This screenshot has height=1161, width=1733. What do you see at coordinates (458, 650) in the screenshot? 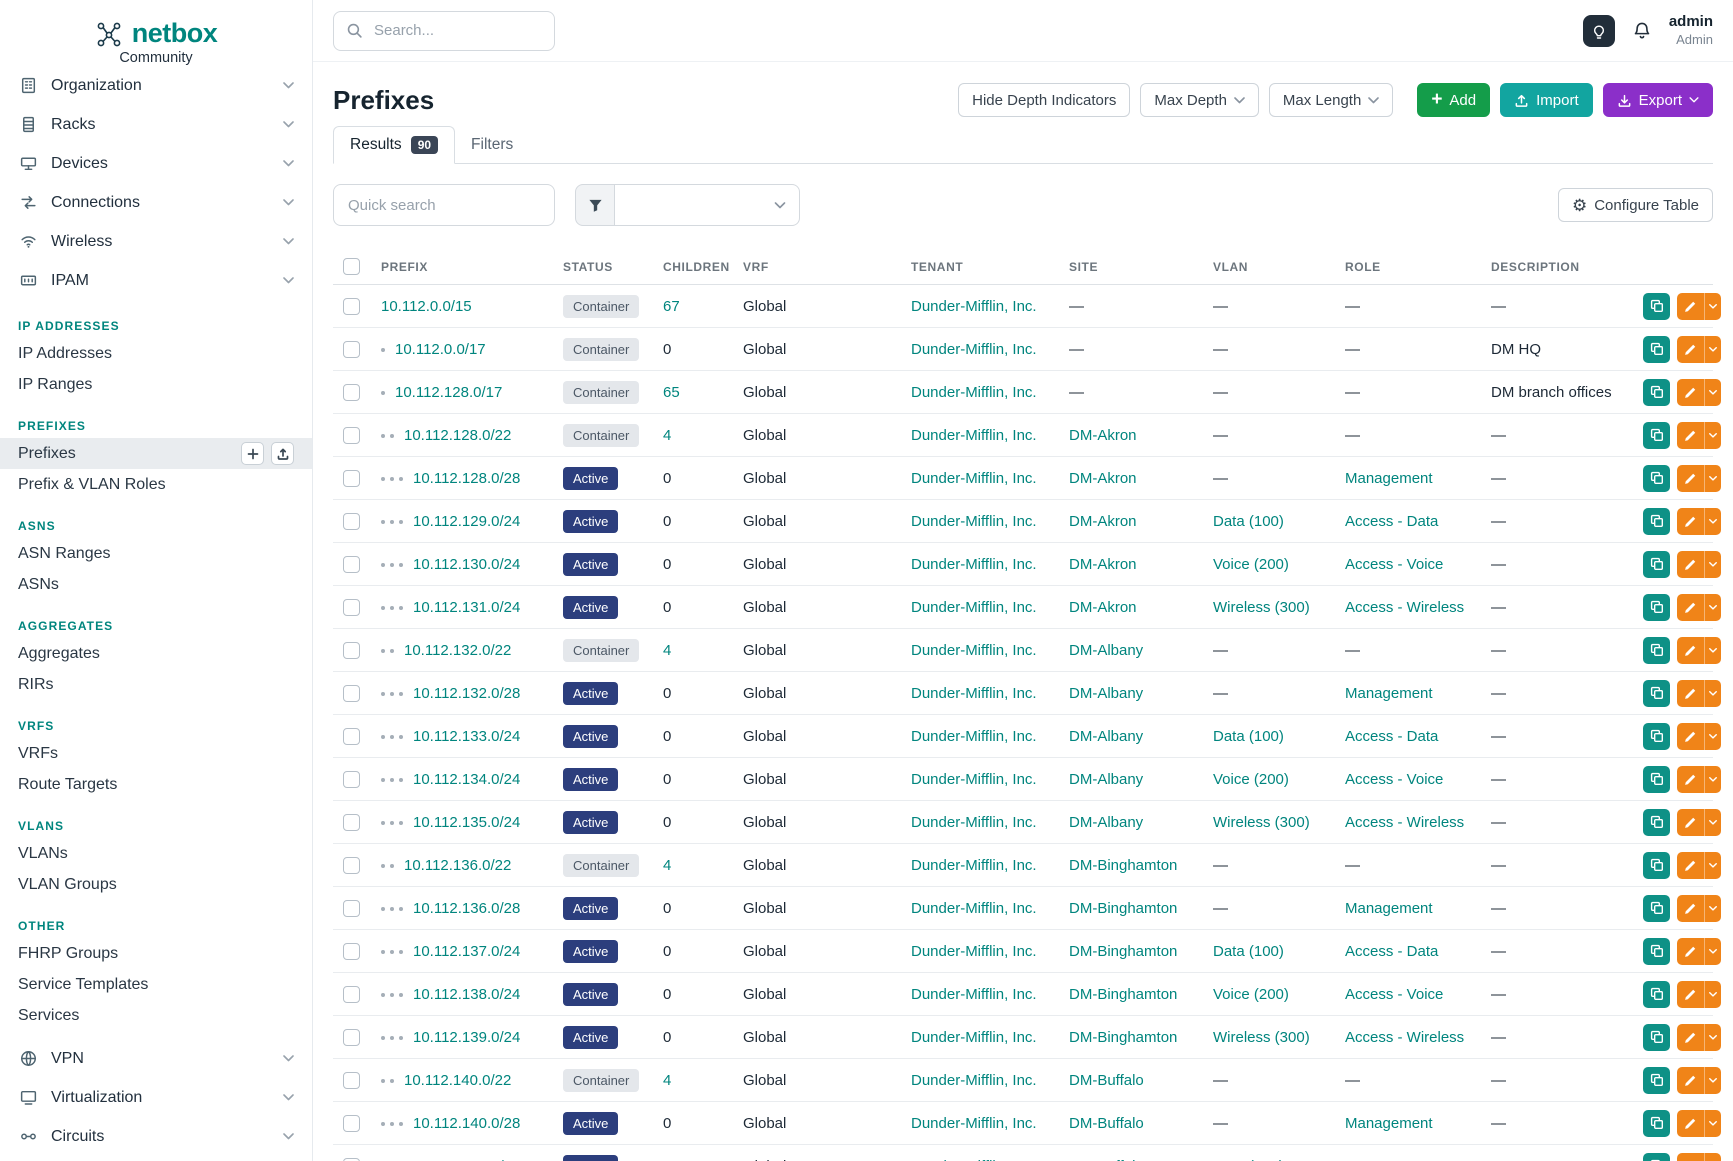
I see `prefix-link: 10.112.132.0/22` at bounding box center [458, 650].